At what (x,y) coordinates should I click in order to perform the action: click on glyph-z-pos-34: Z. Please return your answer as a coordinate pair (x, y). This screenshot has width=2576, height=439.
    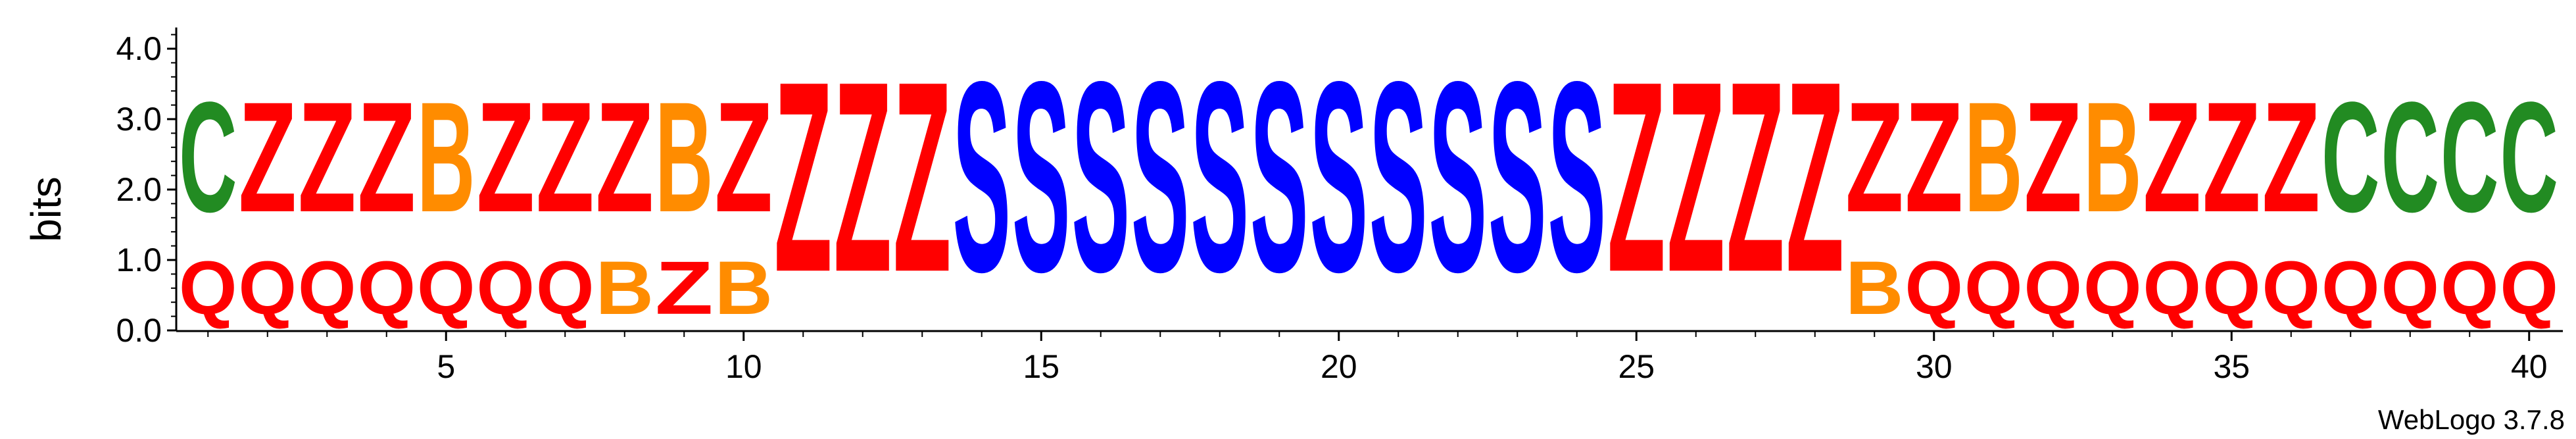
    Looking at the image, I should click on (2172, 157).